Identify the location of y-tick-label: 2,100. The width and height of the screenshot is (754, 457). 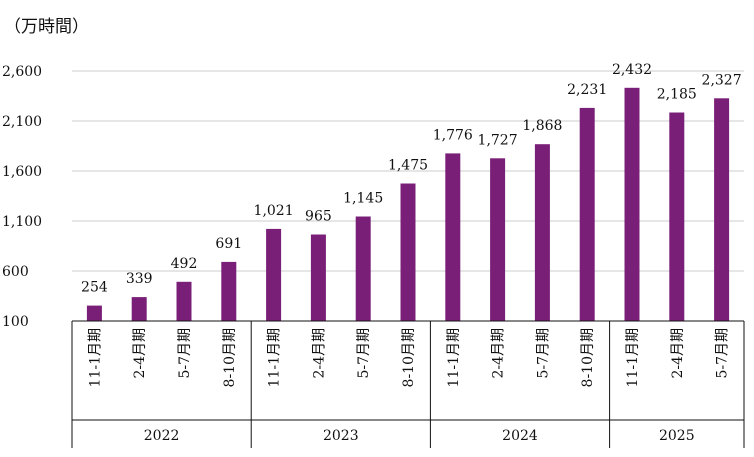
(22, 122).